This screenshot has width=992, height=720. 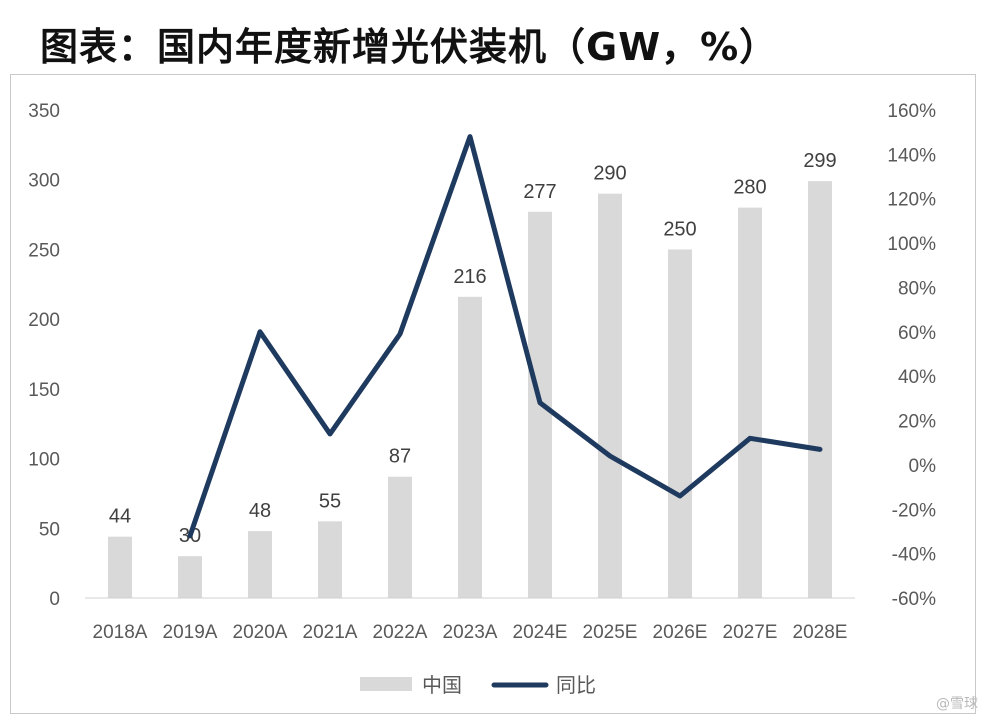 I want to click on y-left-tick-label: 50, so click(x=49, y=529).